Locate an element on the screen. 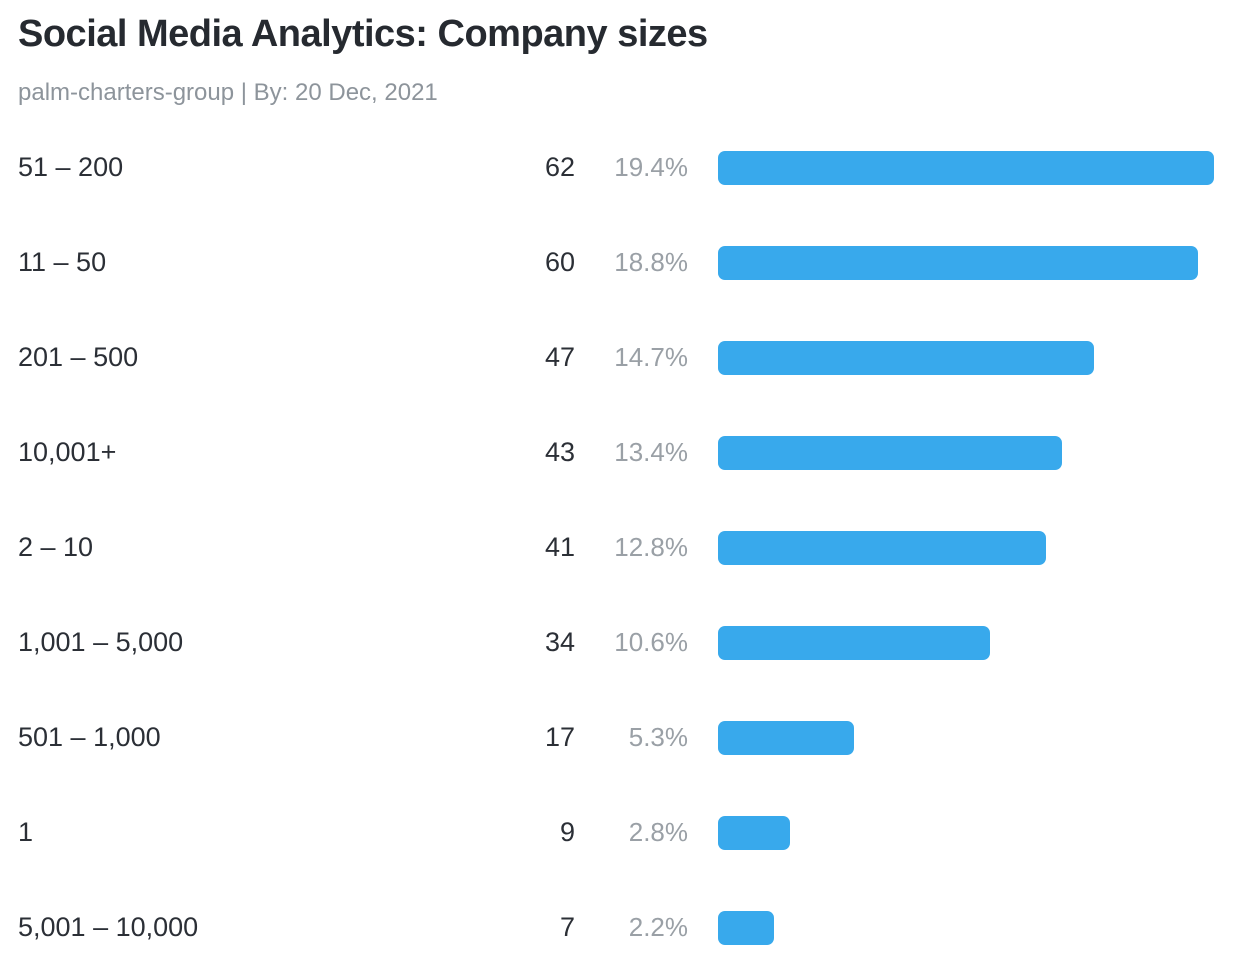 Image resolution: width=1244 pixels, height=975 pixels. table-row: 11 – 50 60 18.8% is located at coordinates (622, 262).